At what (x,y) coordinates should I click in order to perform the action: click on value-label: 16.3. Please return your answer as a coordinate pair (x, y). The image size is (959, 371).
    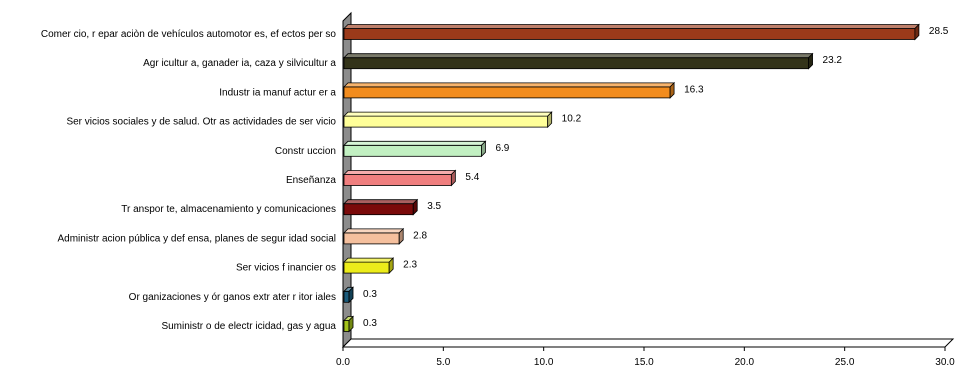
    Looking at the image, I should click on (694, 89).